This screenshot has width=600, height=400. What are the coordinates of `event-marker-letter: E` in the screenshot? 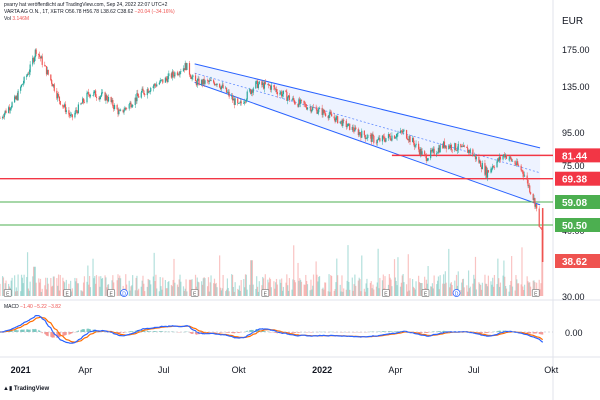 It's located at (195, 295).